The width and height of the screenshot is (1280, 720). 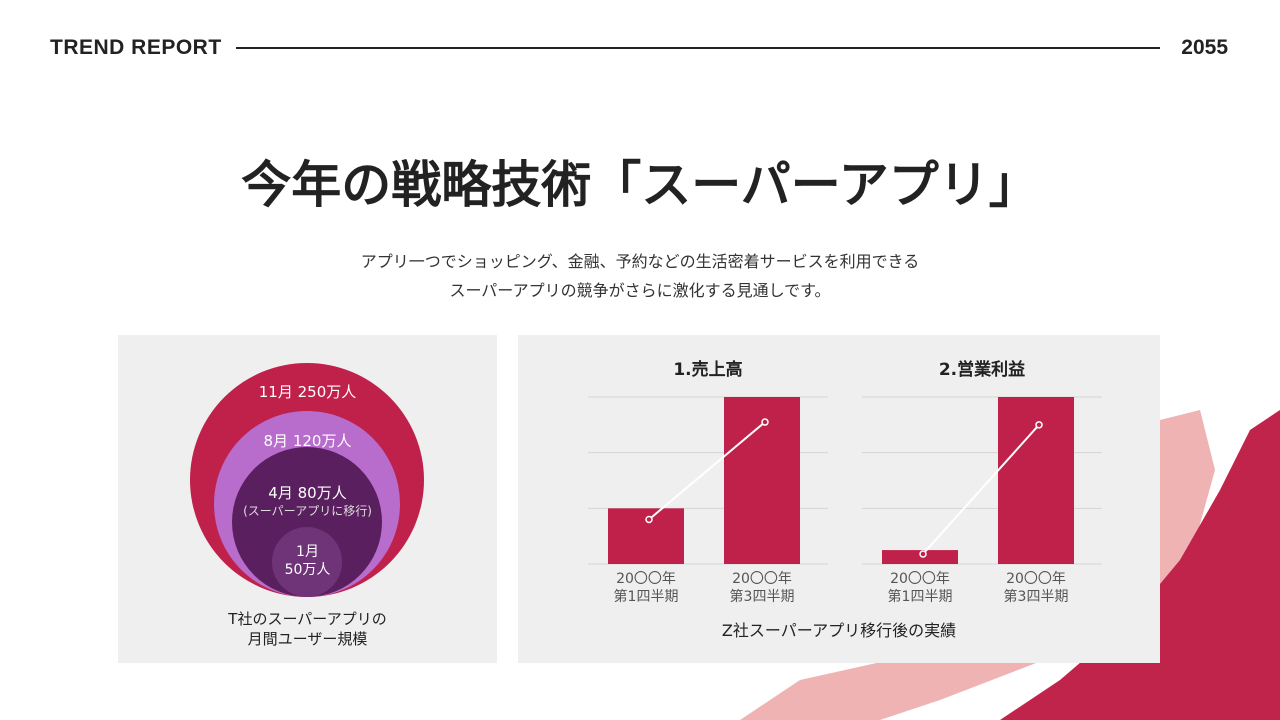 What do you see at coordinates (307, 441) in the screenshot?
I see `circle-label-aug: 8月 120万人` at bounding box center [307, 441].